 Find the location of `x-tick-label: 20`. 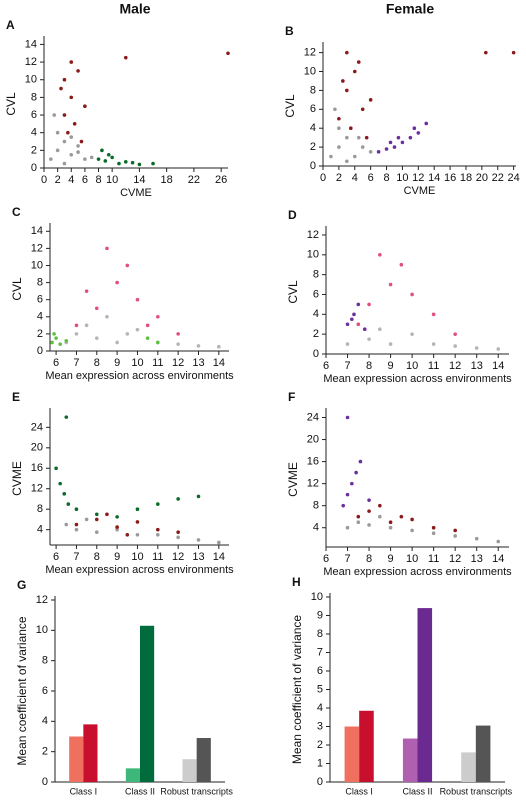

x-tick-label: 20 is located at coordinates (482, 178).